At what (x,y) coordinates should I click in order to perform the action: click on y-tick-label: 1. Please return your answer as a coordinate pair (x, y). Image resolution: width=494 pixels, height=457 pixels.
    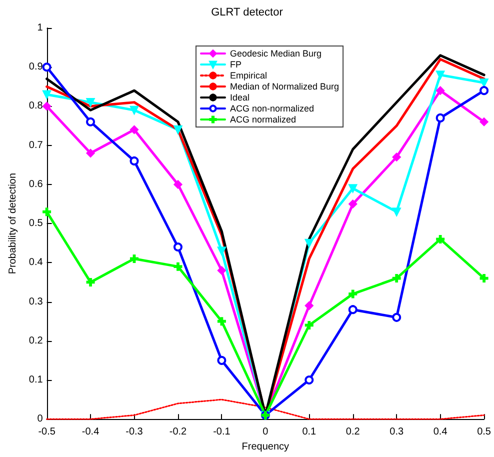
    Looking at the image, I should click on (40, 28).